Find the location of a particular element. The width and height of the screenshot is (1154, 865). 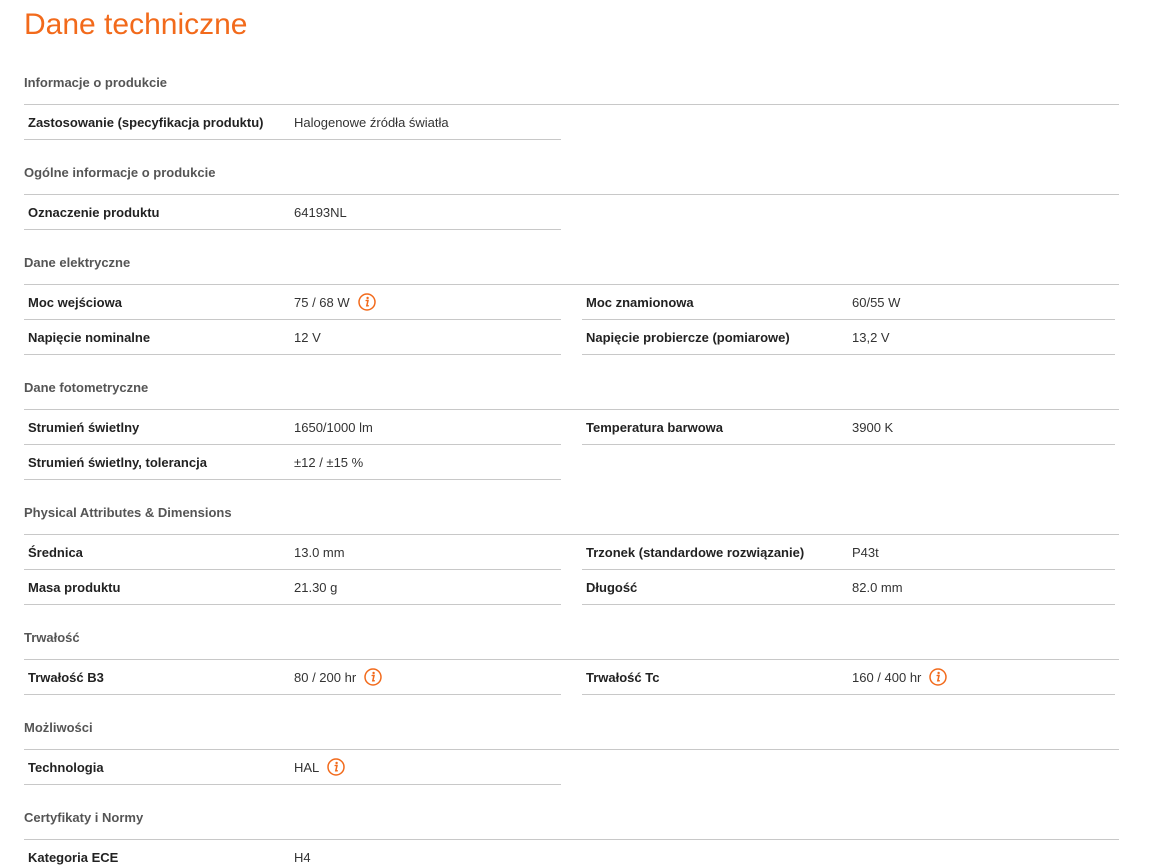

spec-label: Masa produktu is located at coordinates (74, 587).